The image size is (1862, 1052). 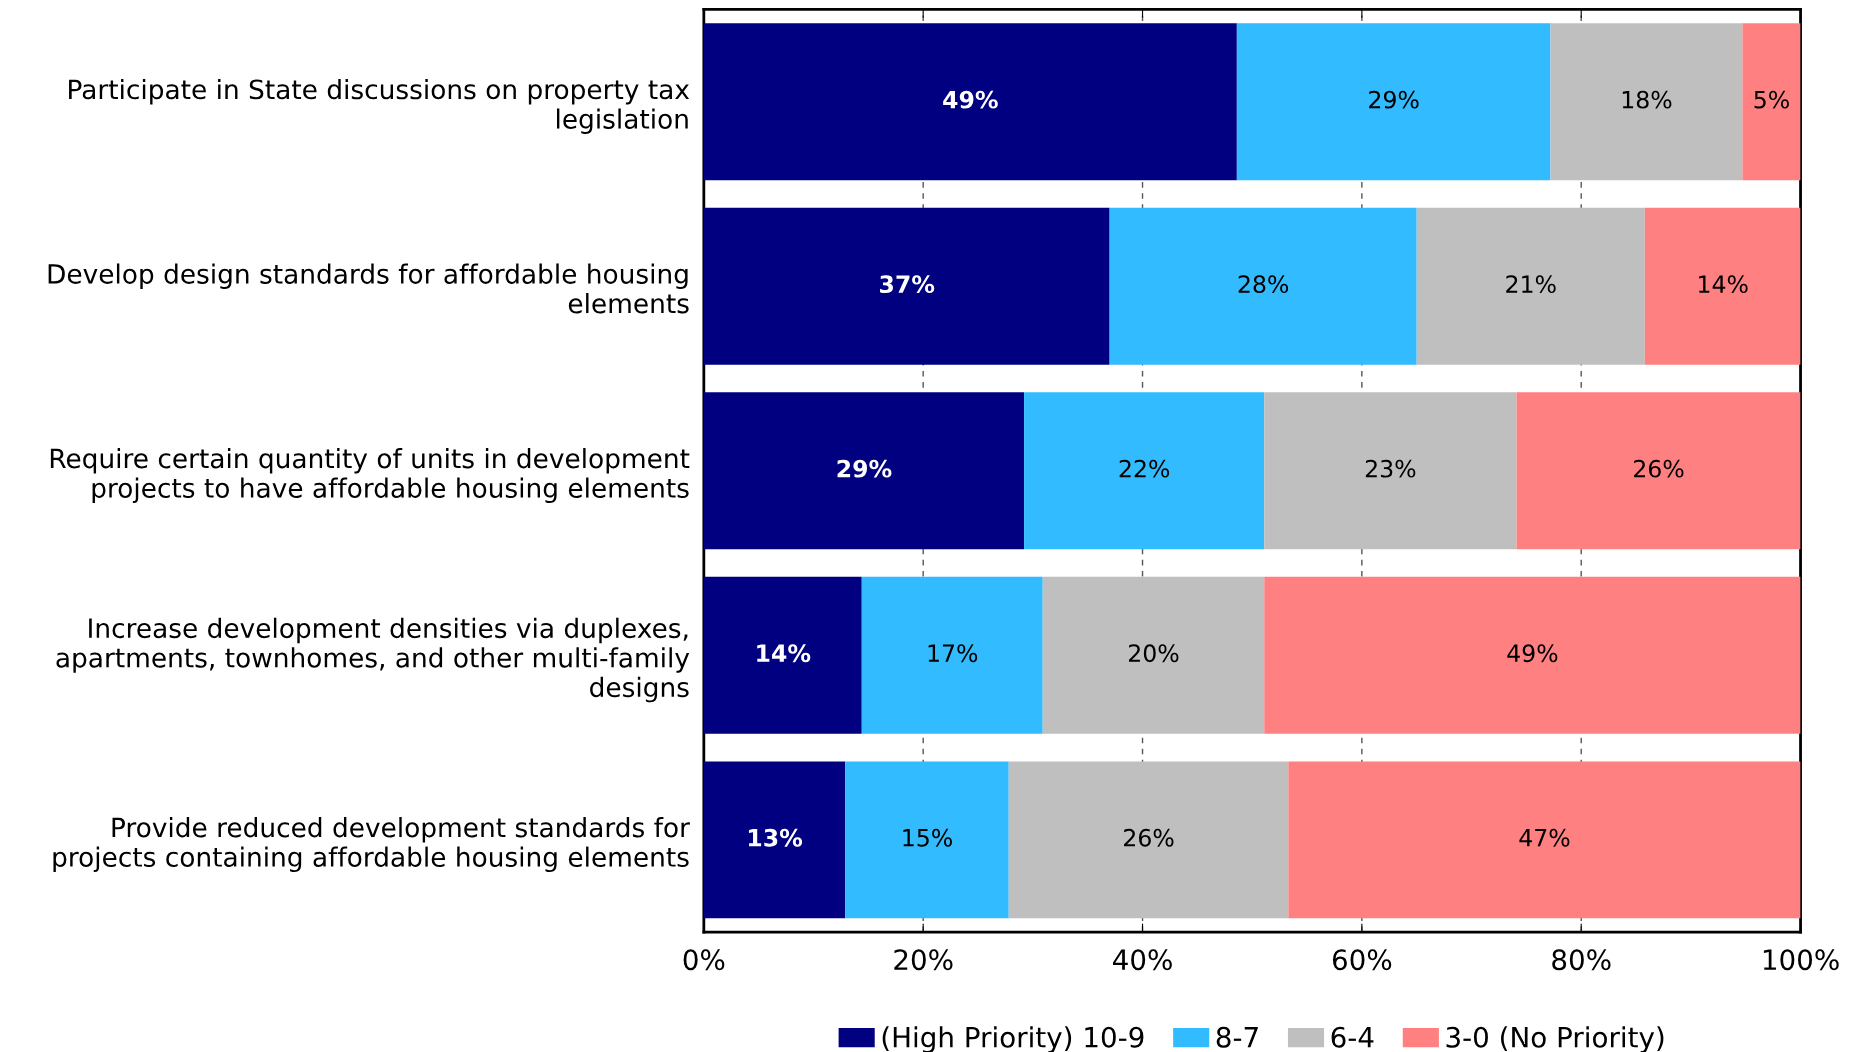 I want to click on data-label: 21%, so click(x=1531, y=284).